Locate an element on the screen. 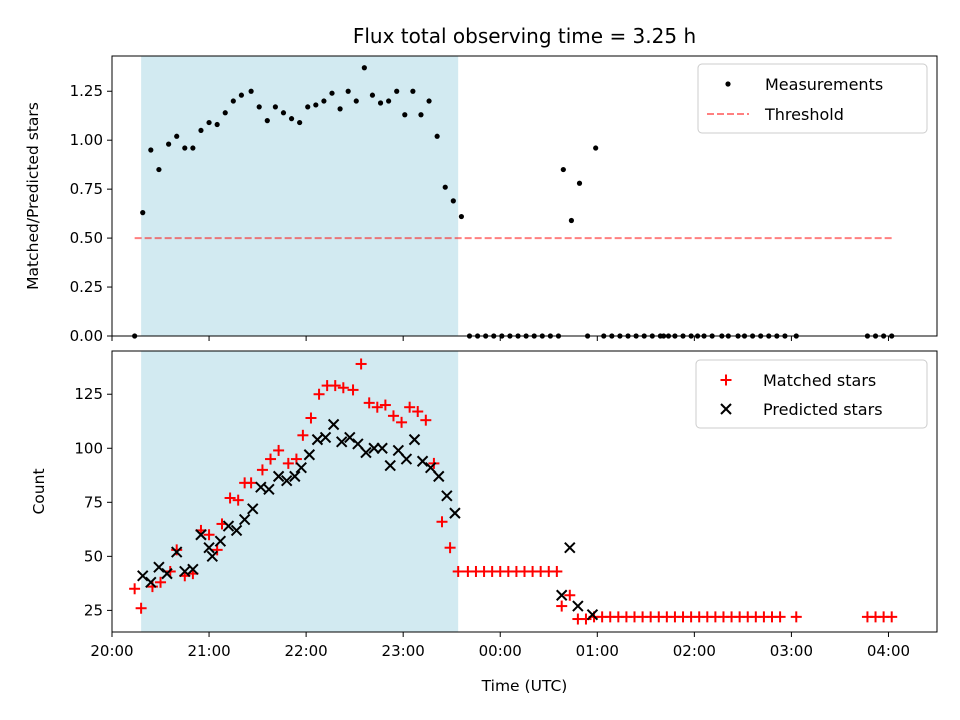 The height and width of the screenshot is (720, 960). legend-predicted-stars: Predicted stars is located at coordinates (823, 409).